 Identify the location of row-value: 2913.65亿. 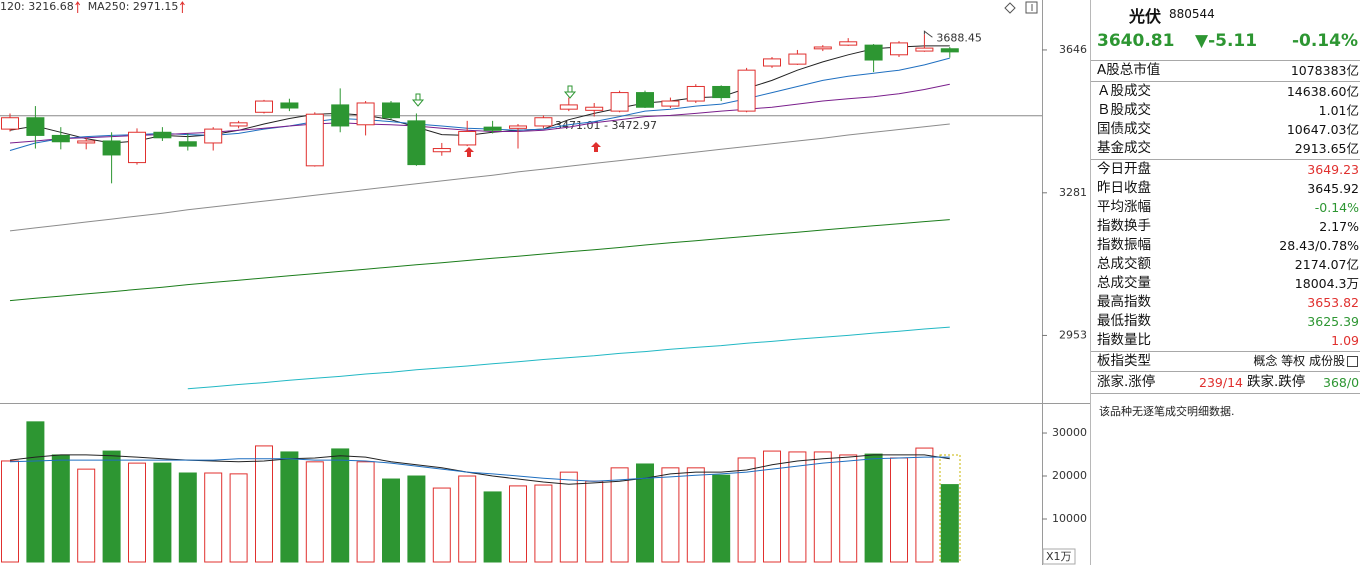
(1326, 148).